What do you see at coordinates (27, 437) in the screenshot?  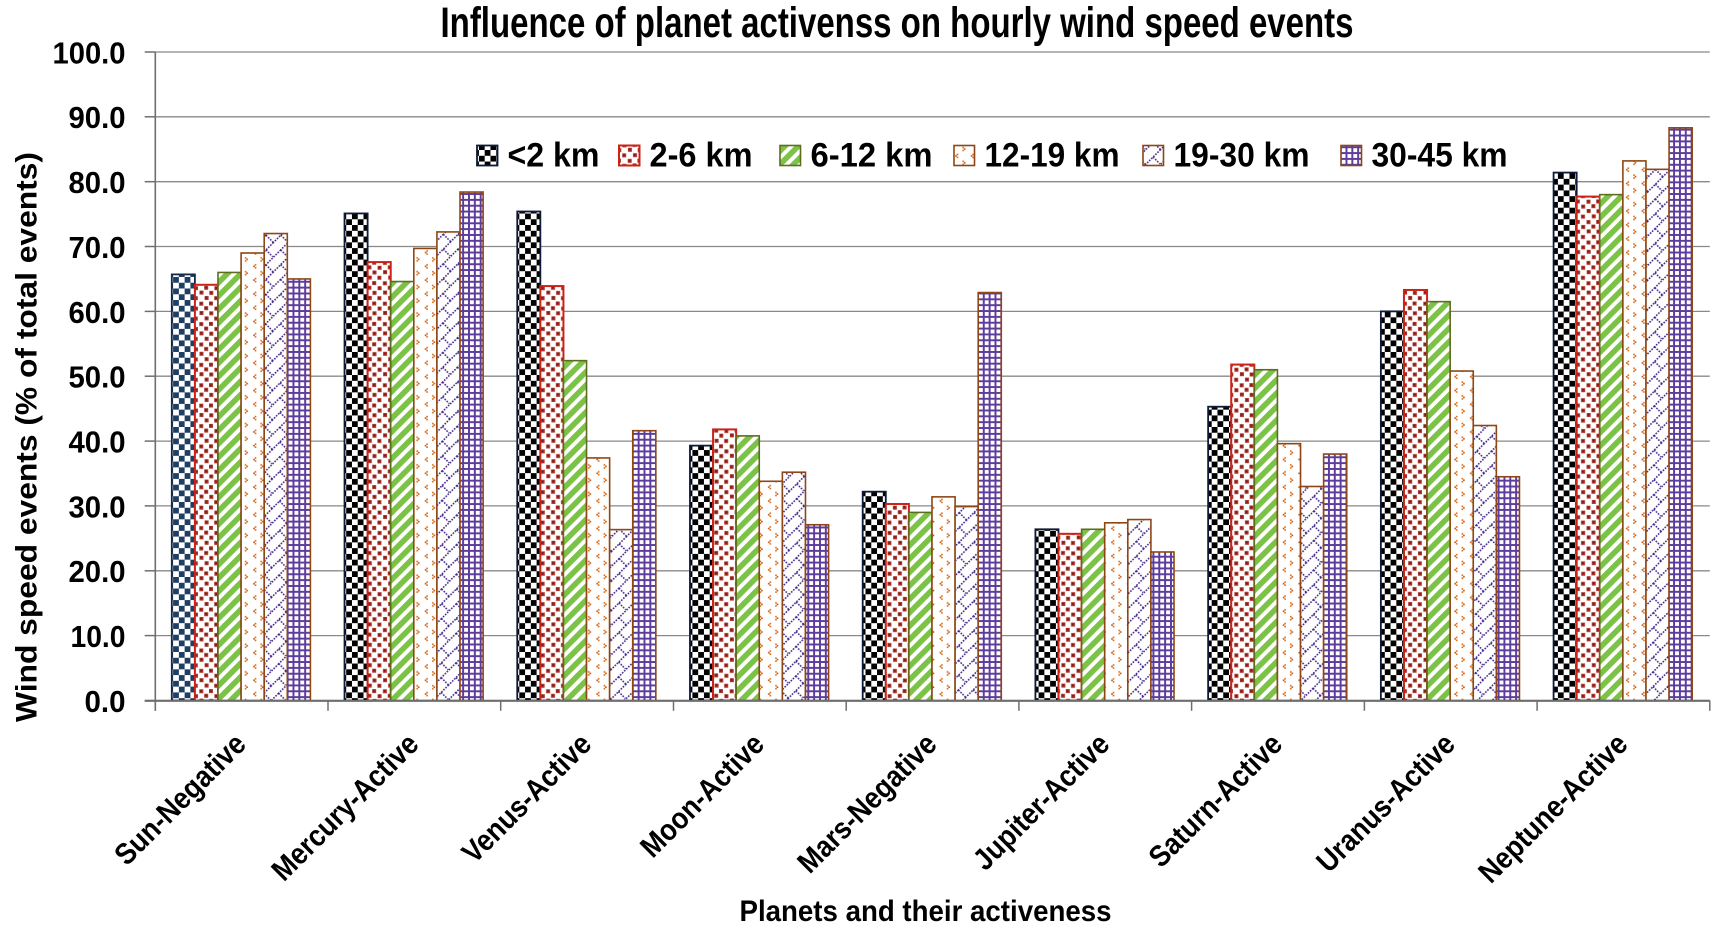 I see `svg-text:Wind speed events (% of total: Wind speed events (% of total events)` at bounding box center [27, 437].